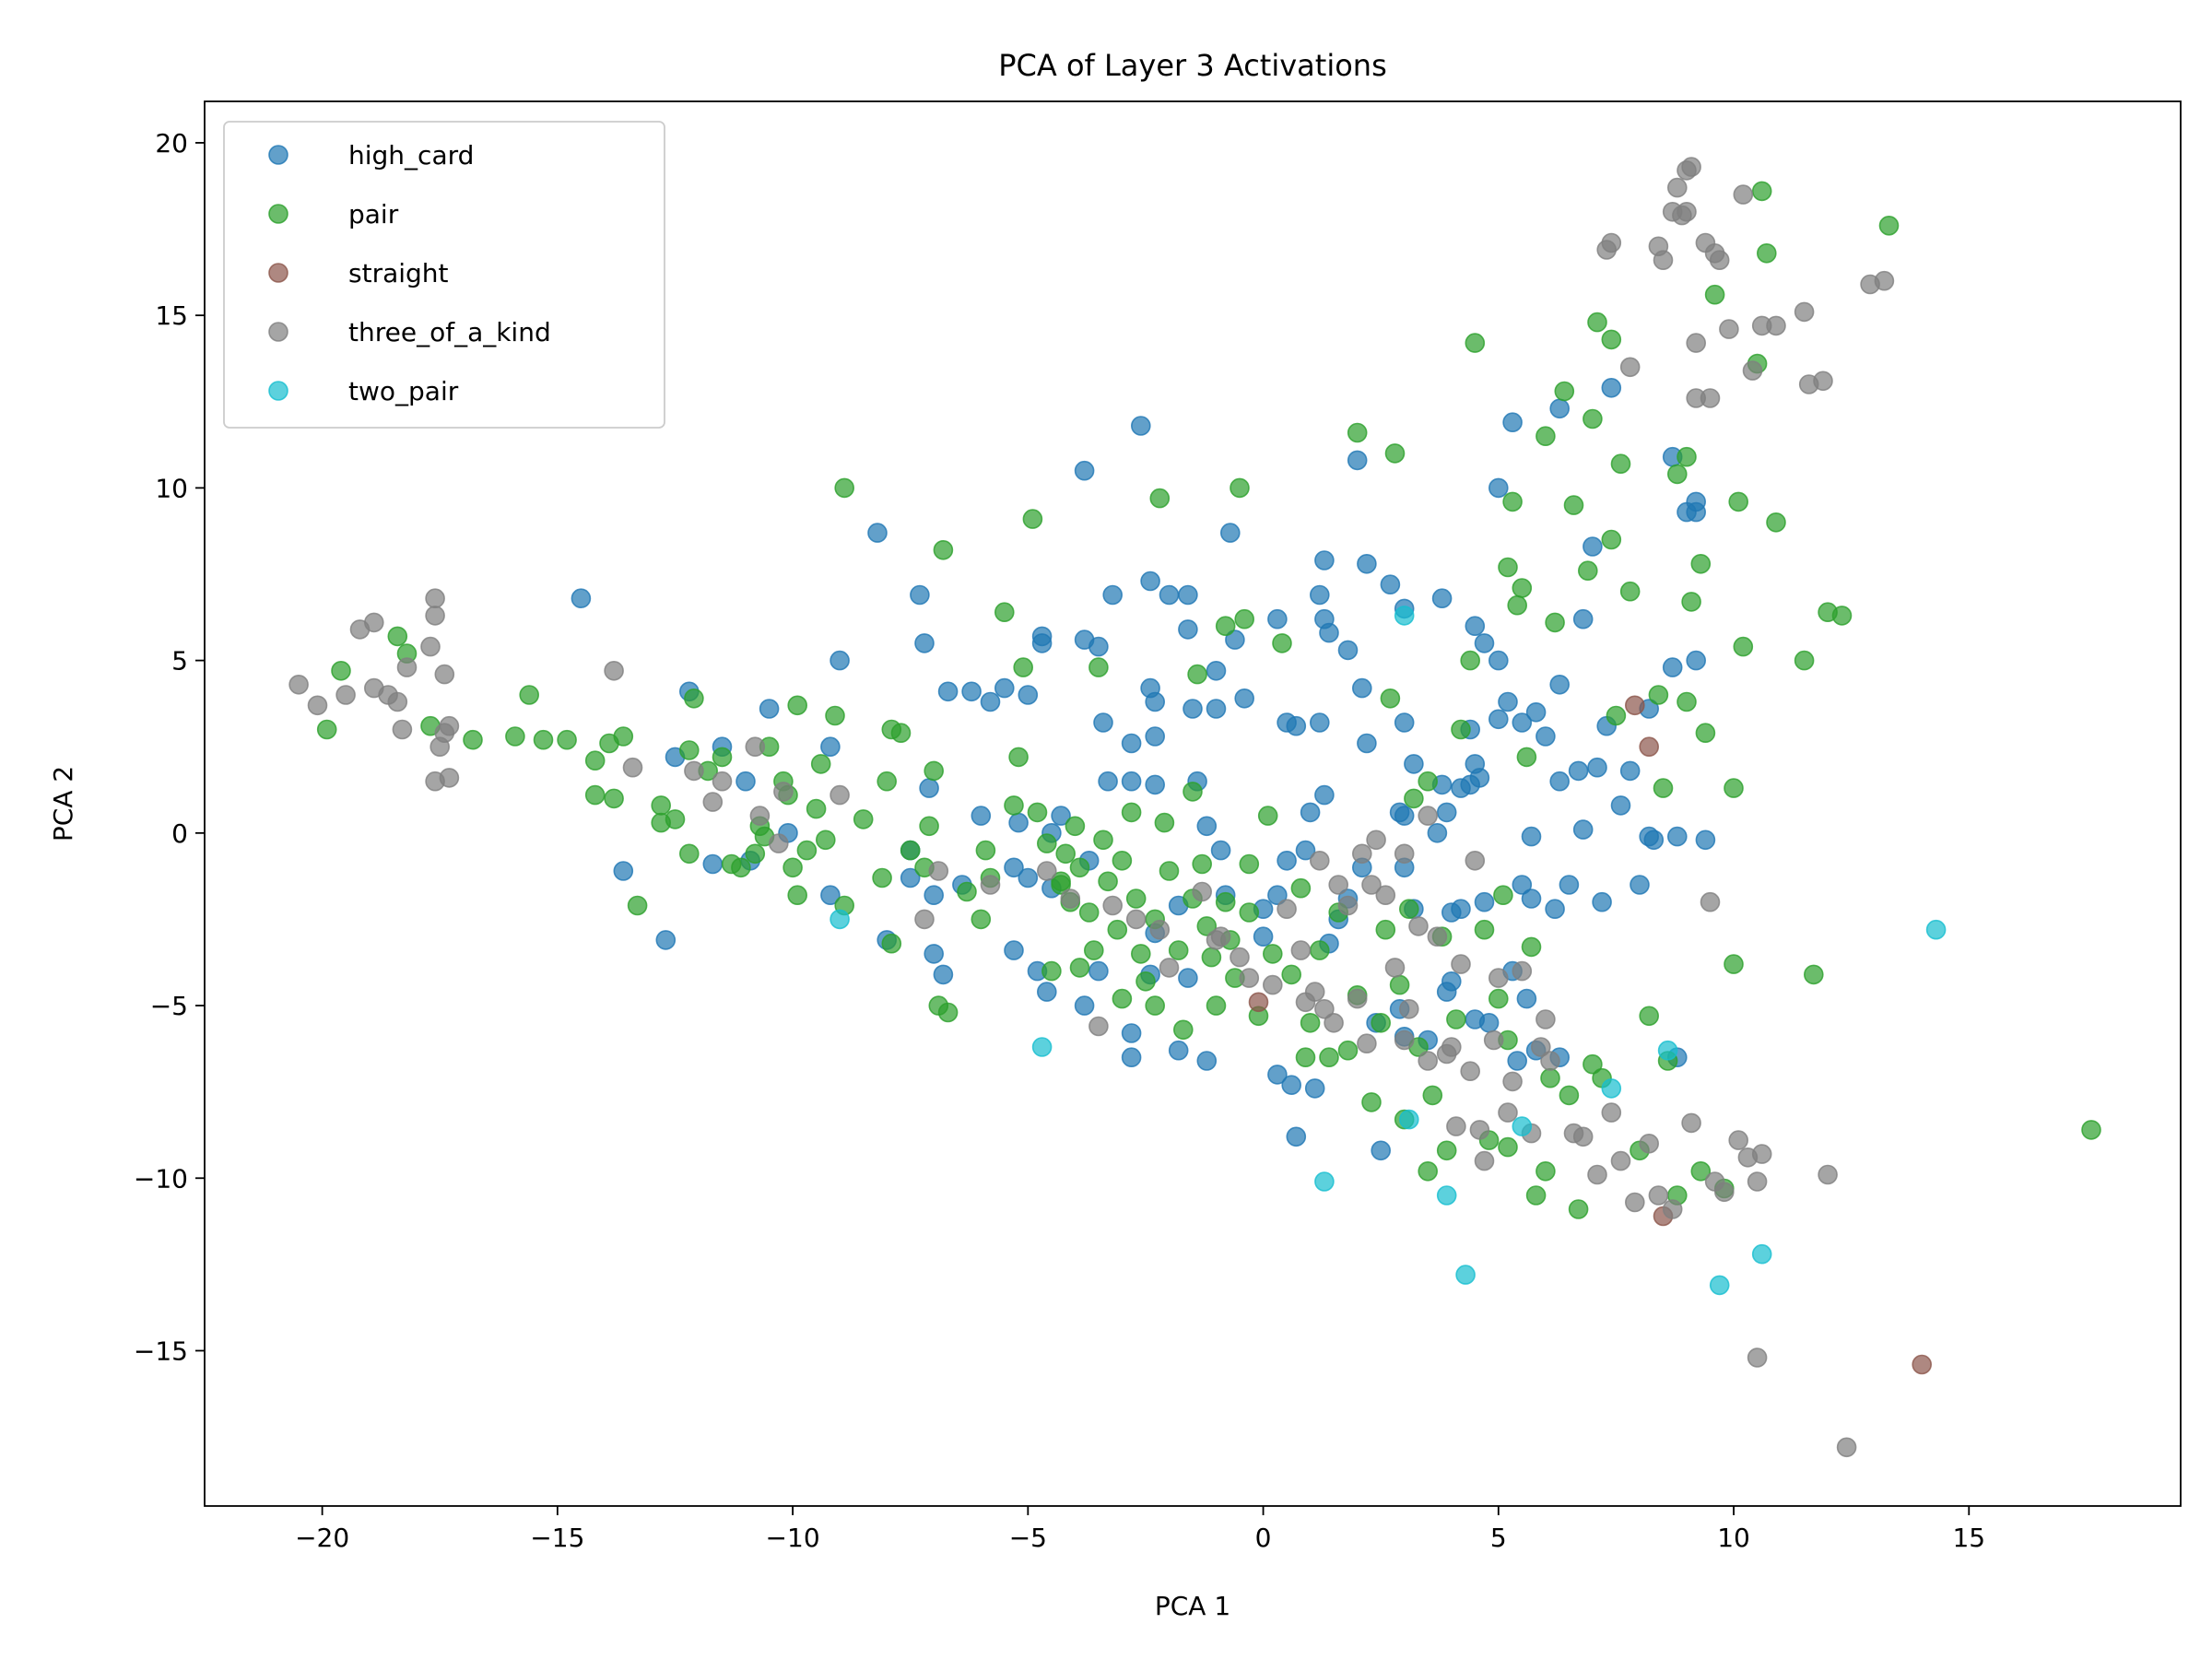 This screenshot has height=1659, width=2212. I want to click on legend-item-high-card: high_card, so click(371, 155).